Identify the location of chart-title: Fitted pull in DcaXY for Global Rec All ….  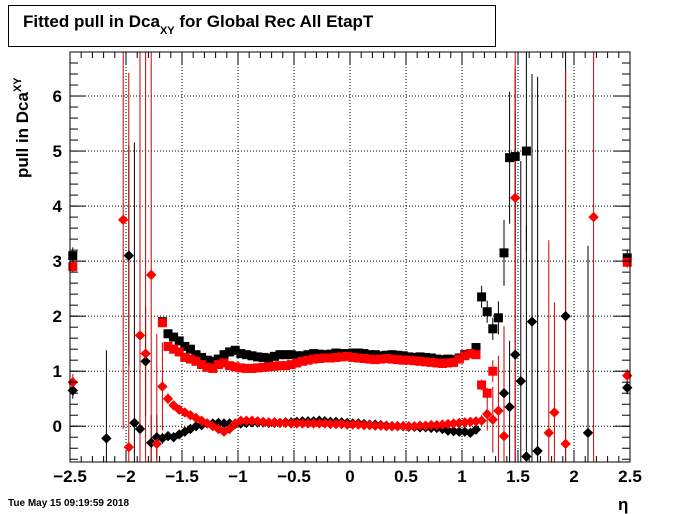
(198, 24).